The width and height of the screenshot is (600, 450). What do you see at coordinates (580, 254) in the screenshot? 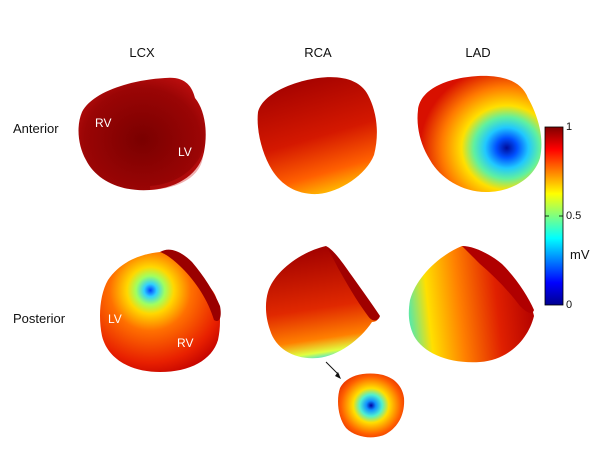
I see `colorbar-unit-label: mV` at bounding box center [580, 254].